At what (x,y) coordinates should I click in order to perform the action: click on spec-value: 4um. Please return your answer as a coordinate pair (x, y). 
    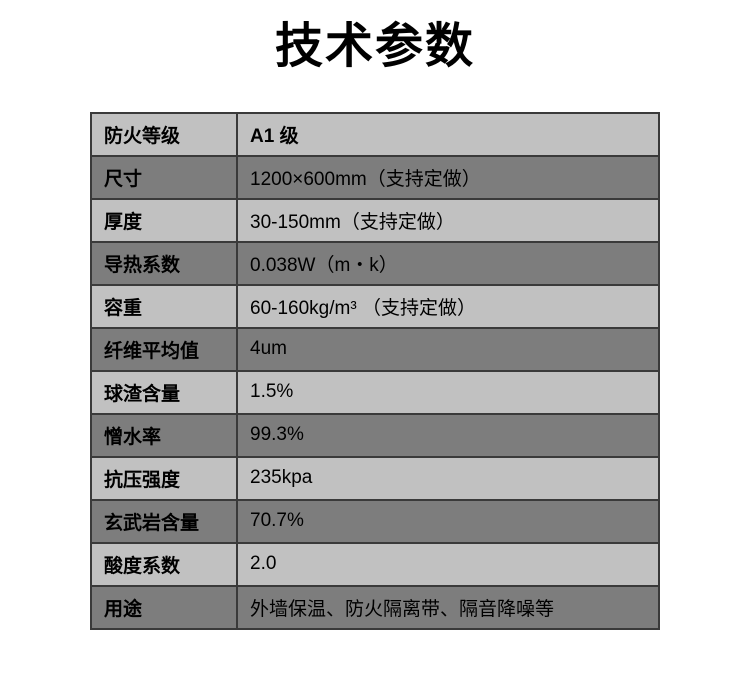
    Looking at the image, I should click on (448, 349).